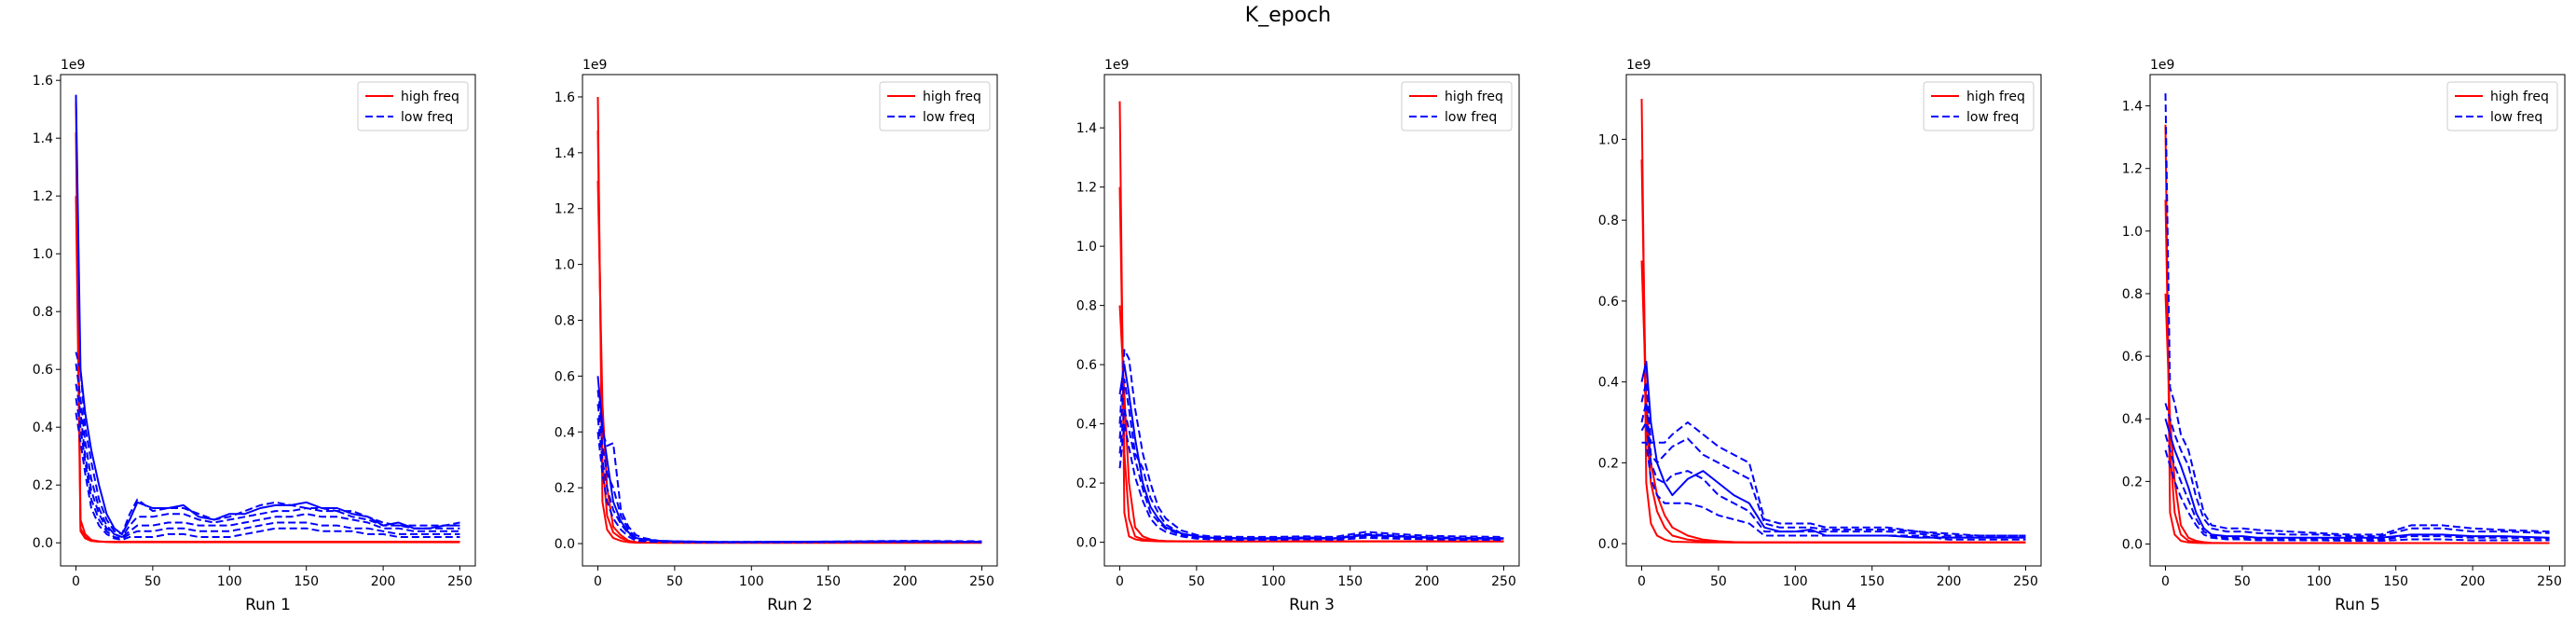 This screenshot has width=2576, height=620. Describe the element at coordinates (2132, 232) in the screenshot. I see `y-tick-label: 1.0` at that location.